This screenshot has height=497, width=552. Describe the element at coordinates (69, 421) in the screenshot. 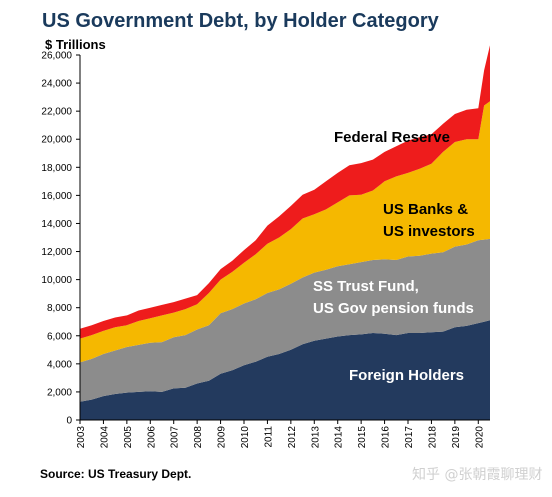

I see `y-tick-label: 0` at that location.